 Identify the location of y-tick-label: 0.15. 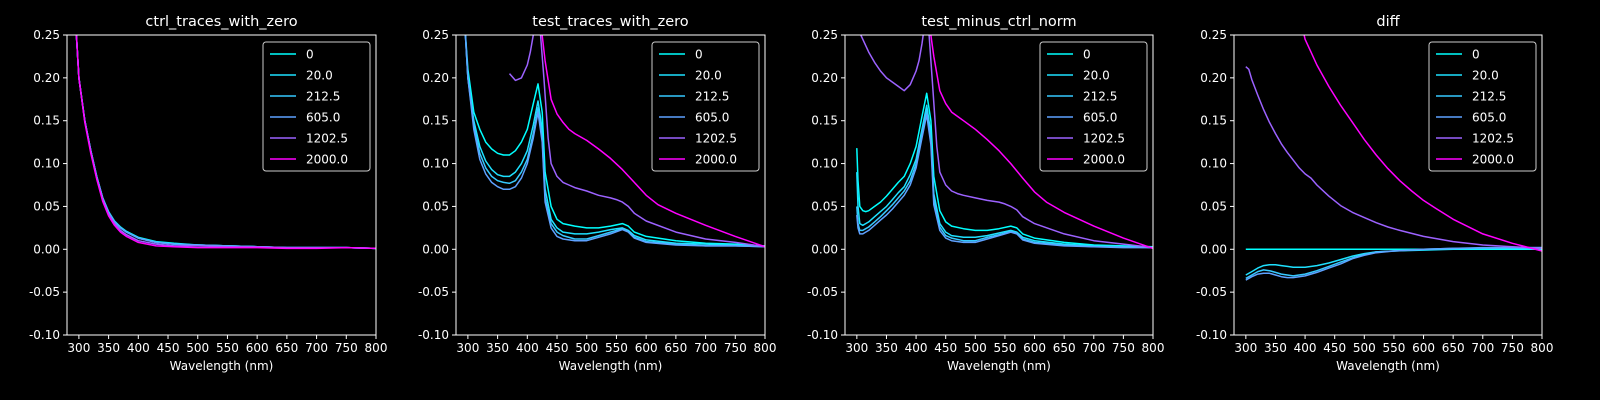
(1213, 121).